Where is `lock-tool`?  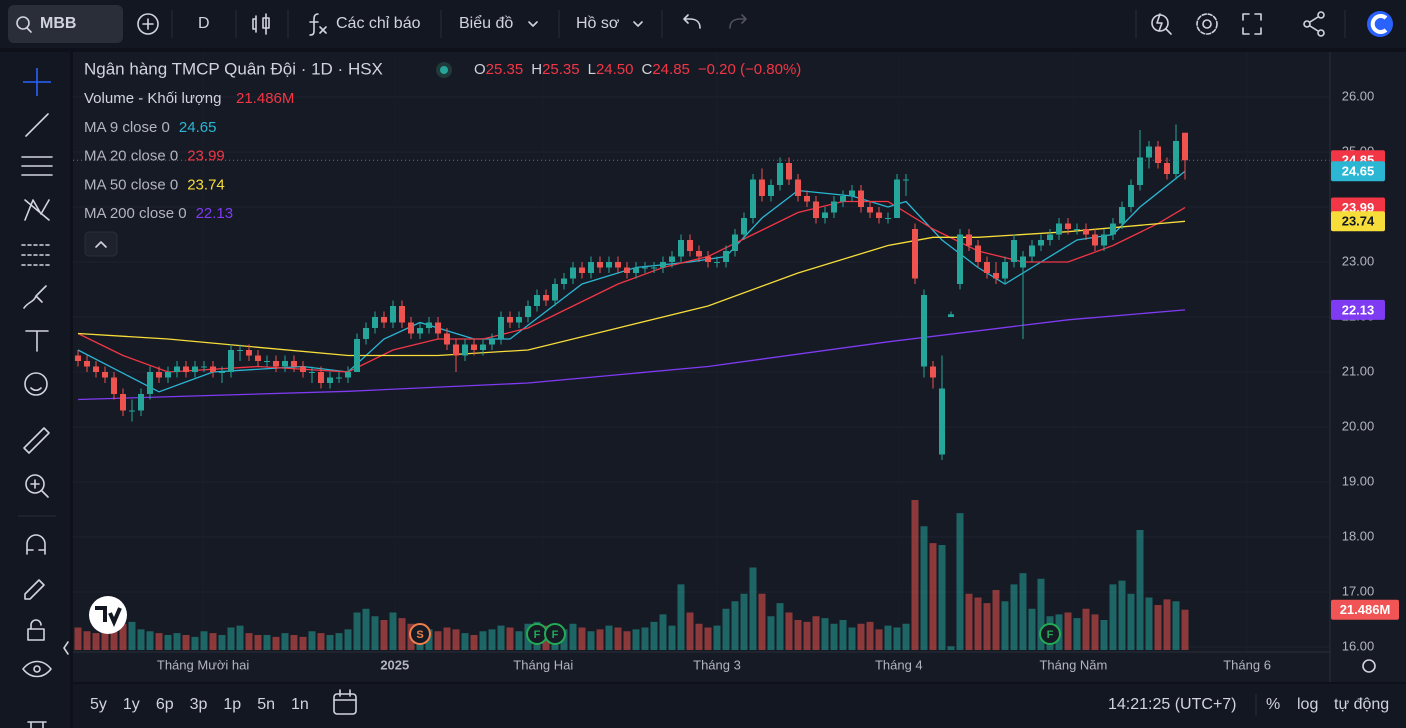
lock-tool is located at coordinates (36, 634).